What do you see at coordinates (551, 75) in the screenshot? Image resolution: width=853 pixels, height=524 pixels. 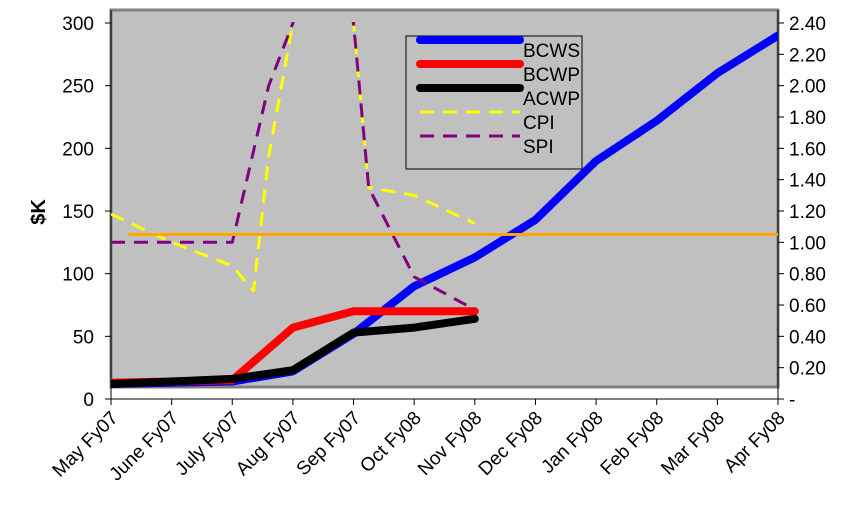 I see `legend-label-bcwp: BCWP` at bounding box center [551, 75].